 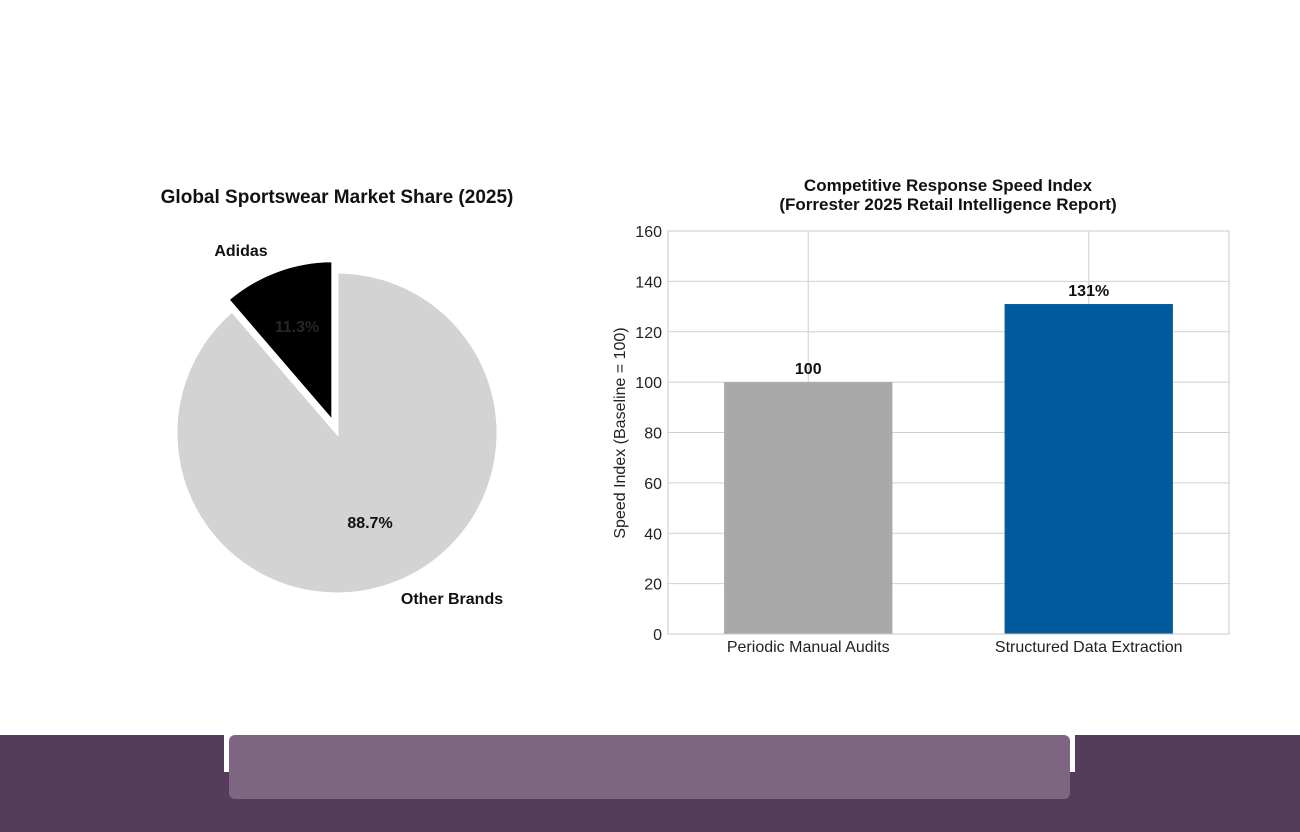 What do you see at coordinates (280, 342) in the screenshot?
I see `pie-slice-adidas` at bounding box center [280, 342].